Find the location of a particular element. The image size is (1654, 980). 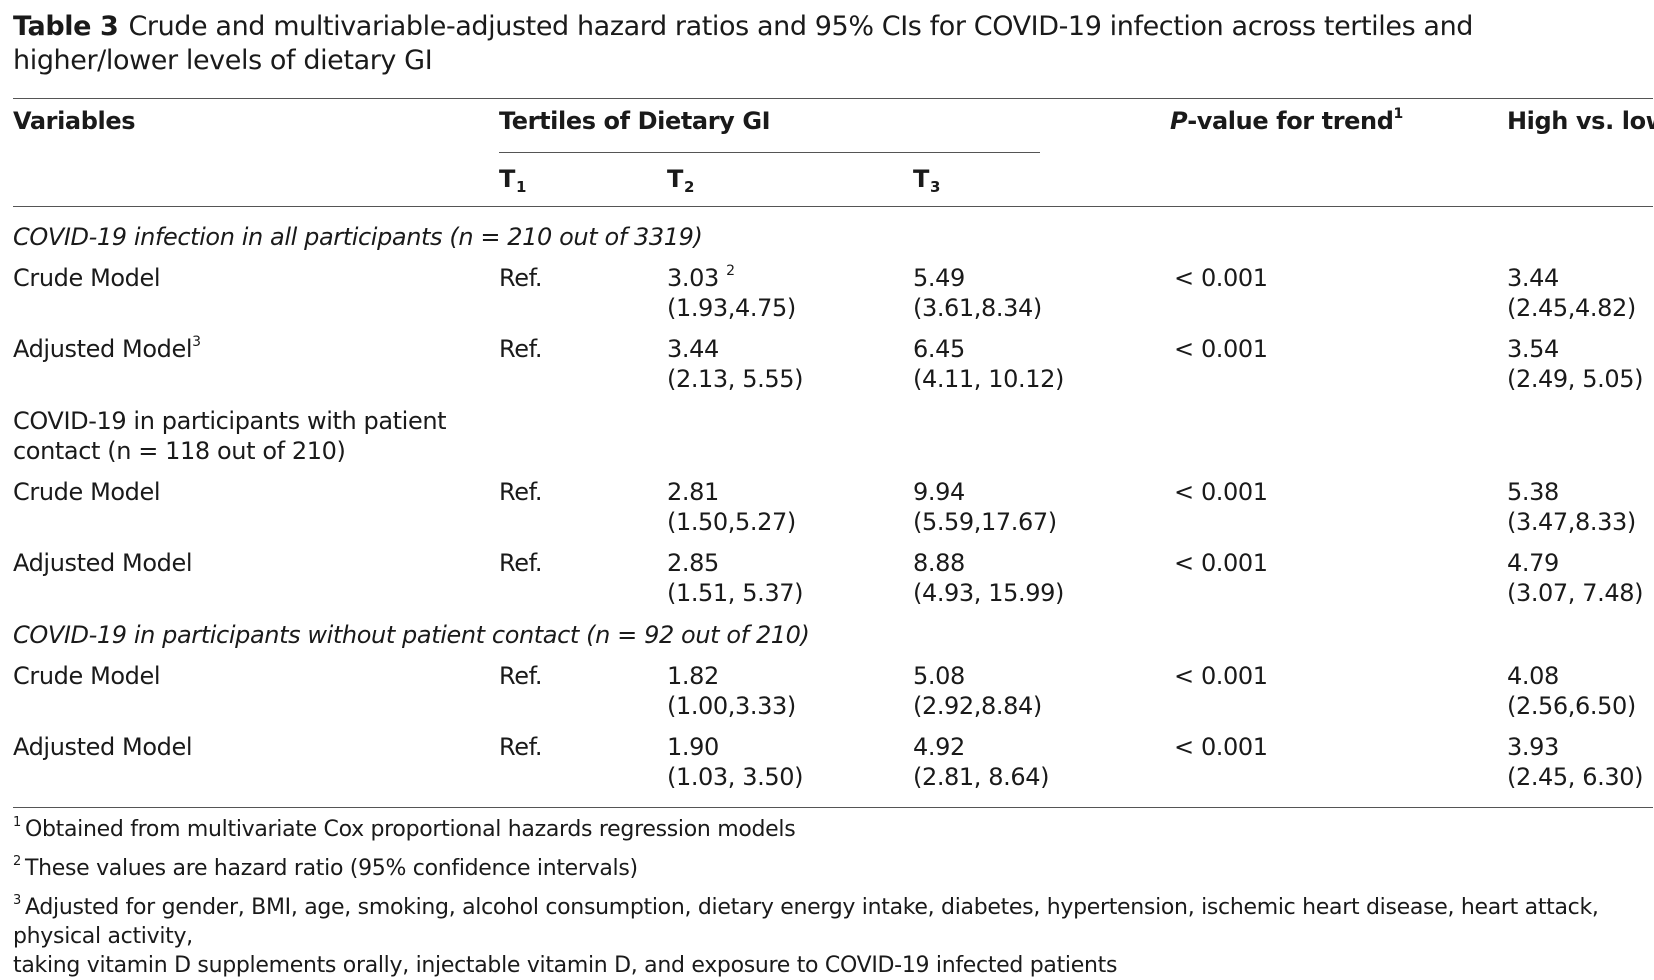

row-hl: 3.44 is located at coordinates (1533, 278).